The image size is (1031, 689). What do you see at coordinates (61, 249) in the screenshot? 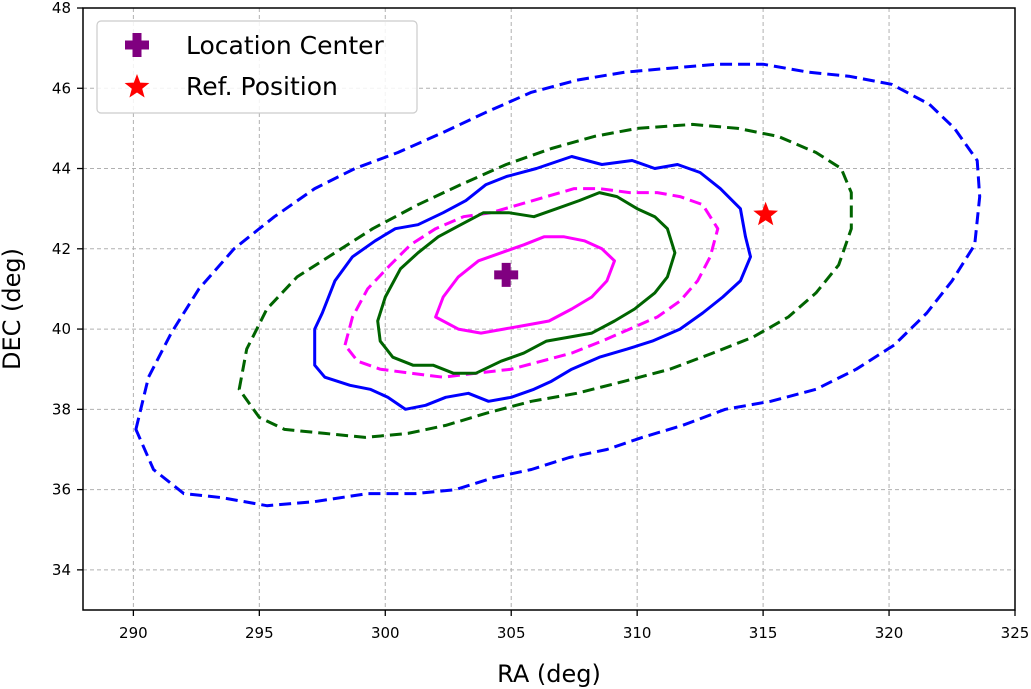
I see `y-tick-label: 42` at bounding box center [61, 249].